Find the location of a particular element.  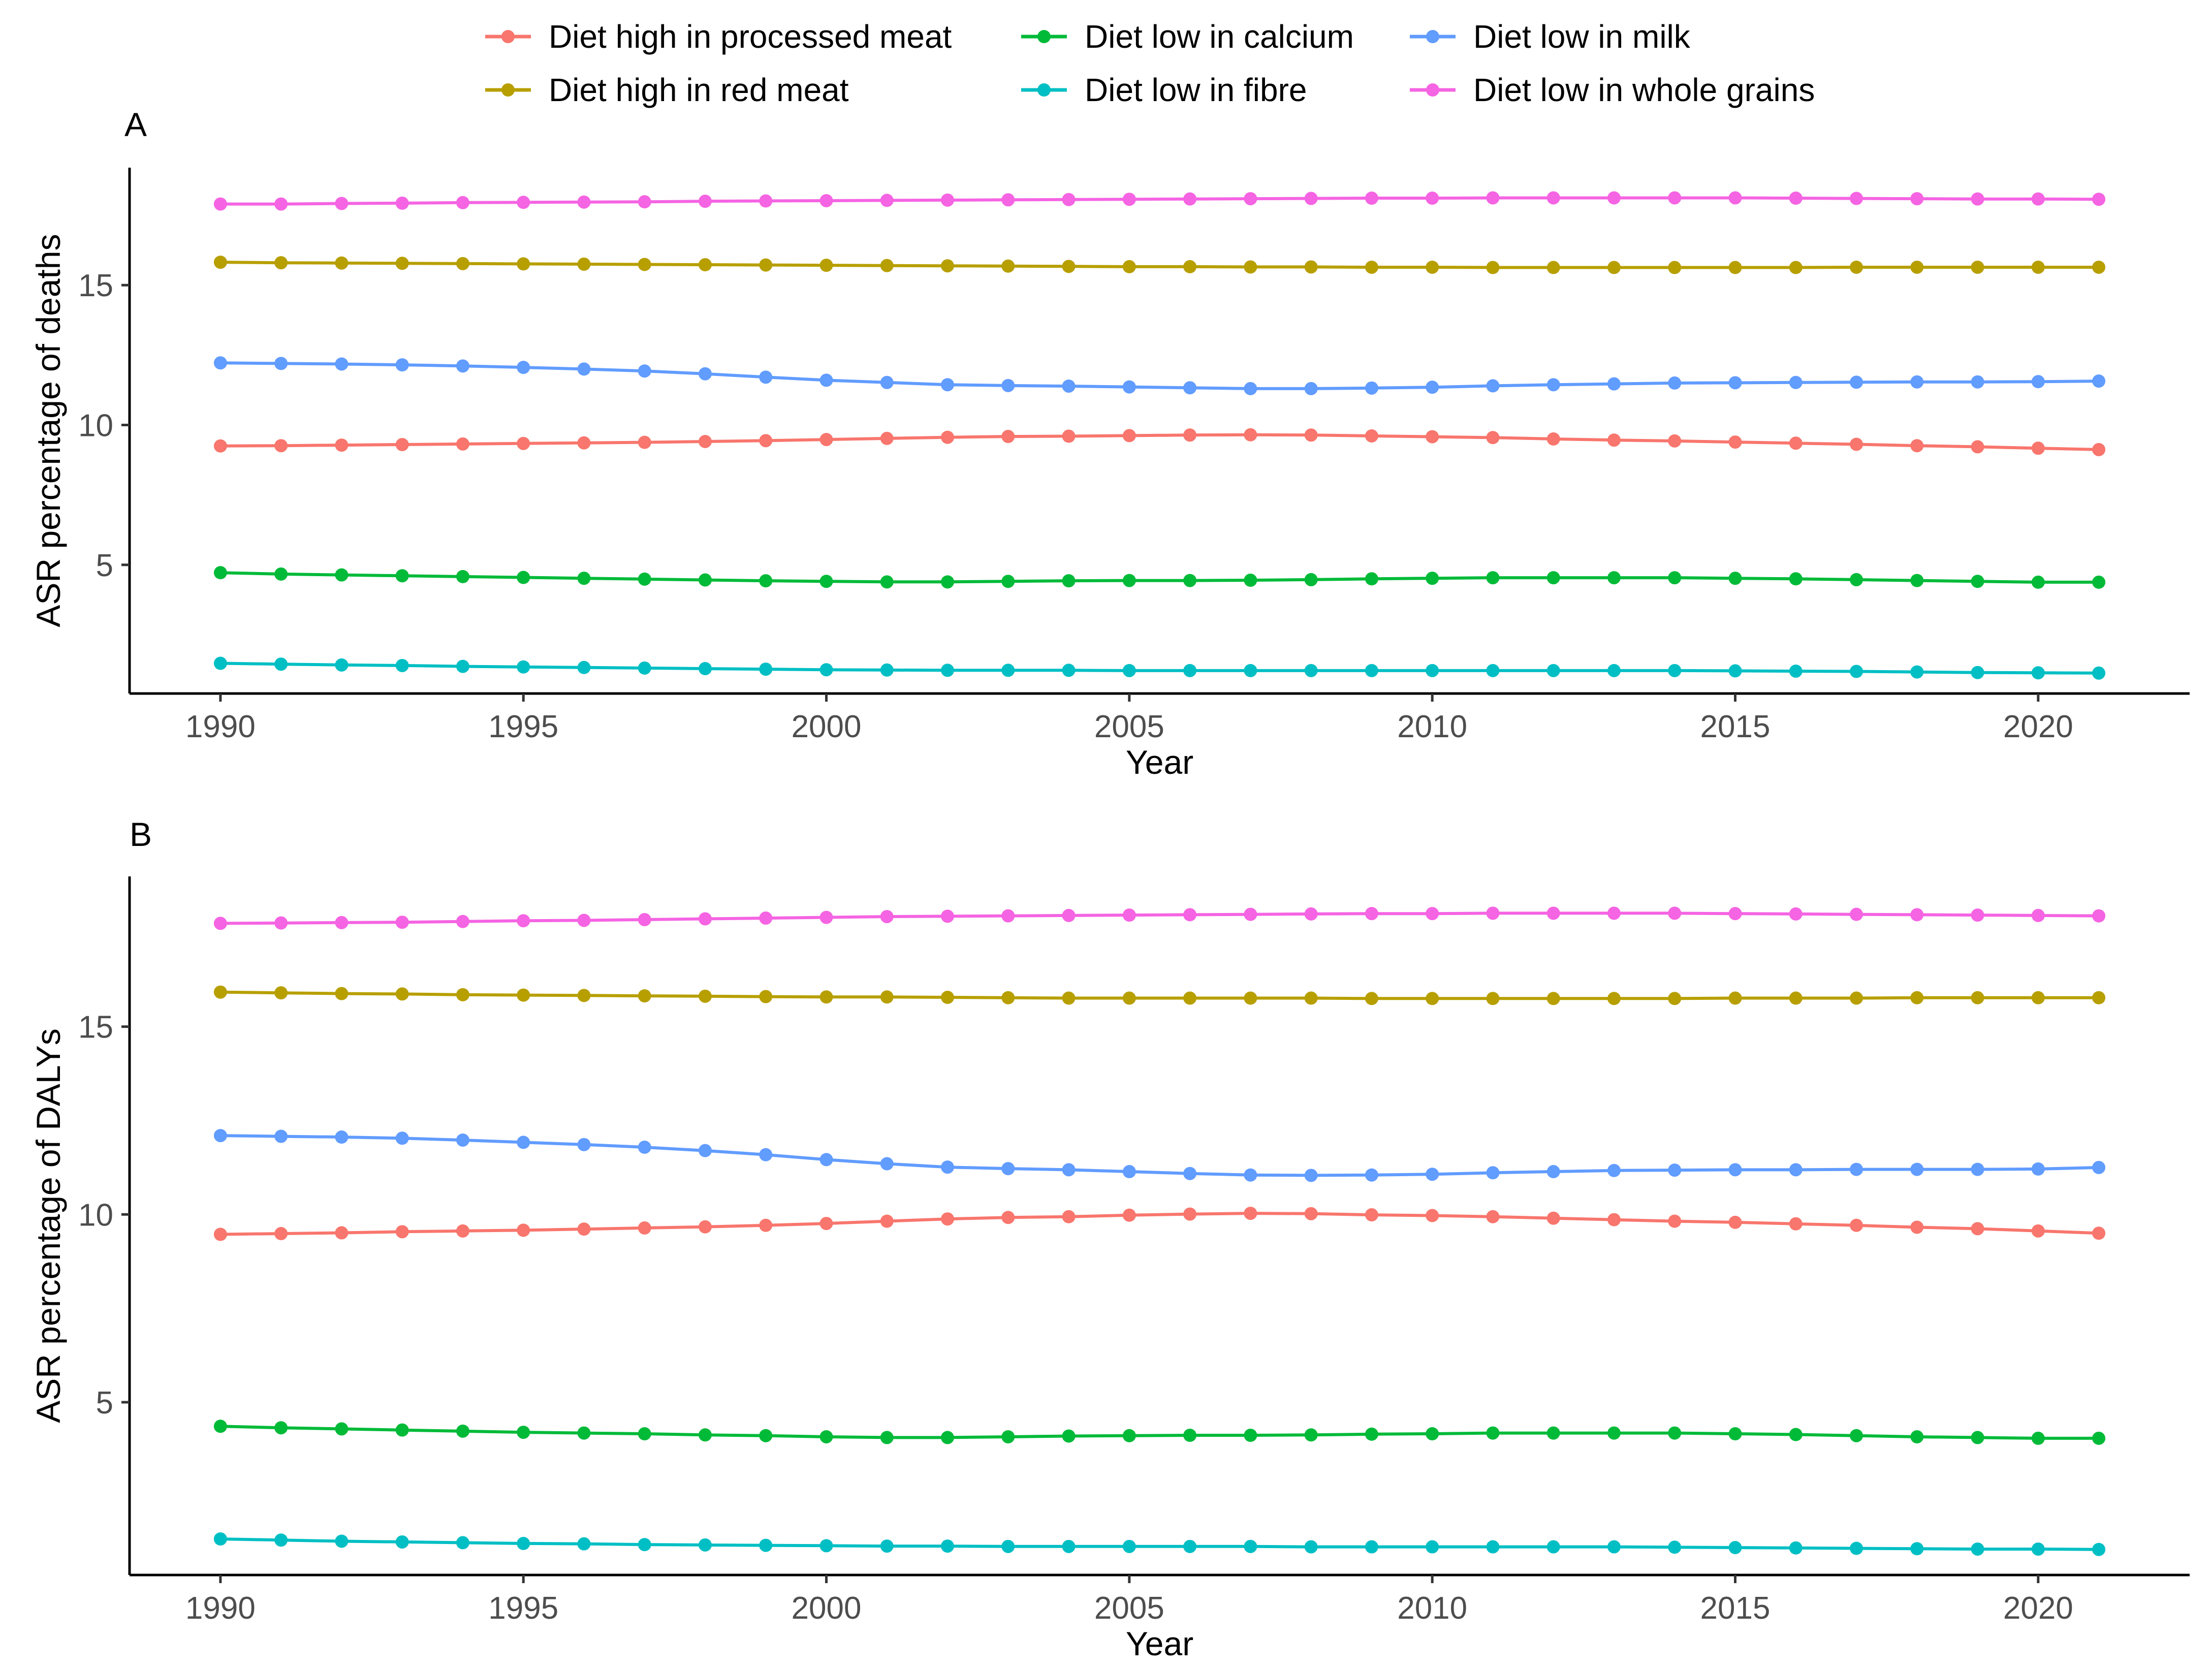

y-tick-label: 10 is located at coordinates (96, 1215).